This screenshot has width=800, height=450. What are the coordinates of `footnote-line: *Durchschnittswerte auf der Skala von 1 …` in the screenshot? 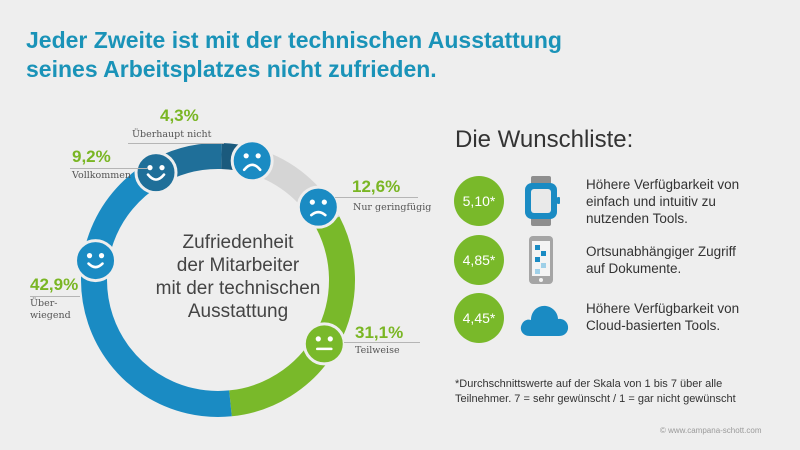 It's located at (589, 384).